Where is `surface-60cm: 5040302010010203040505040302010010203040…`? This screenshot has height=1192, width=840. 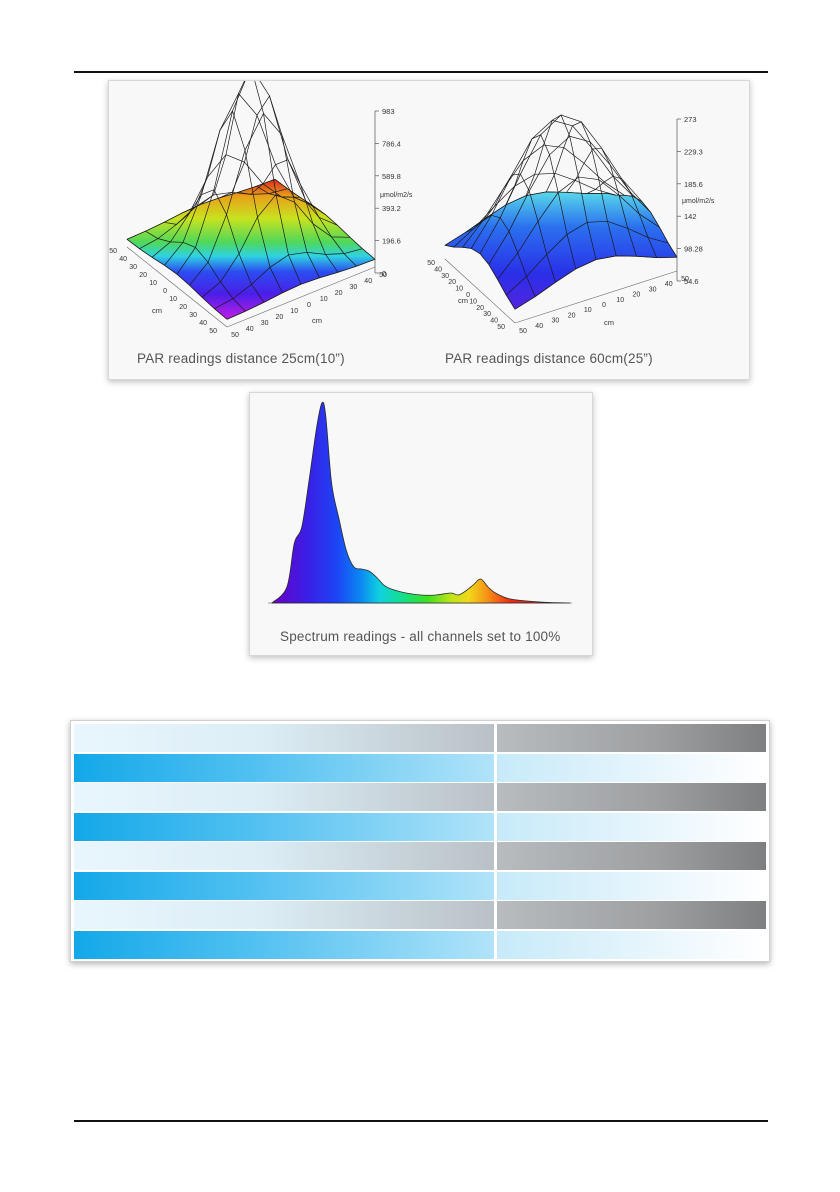 surface-60cm: 5040302010010203040505040302010010203040… is located at coordinates (571, 224).